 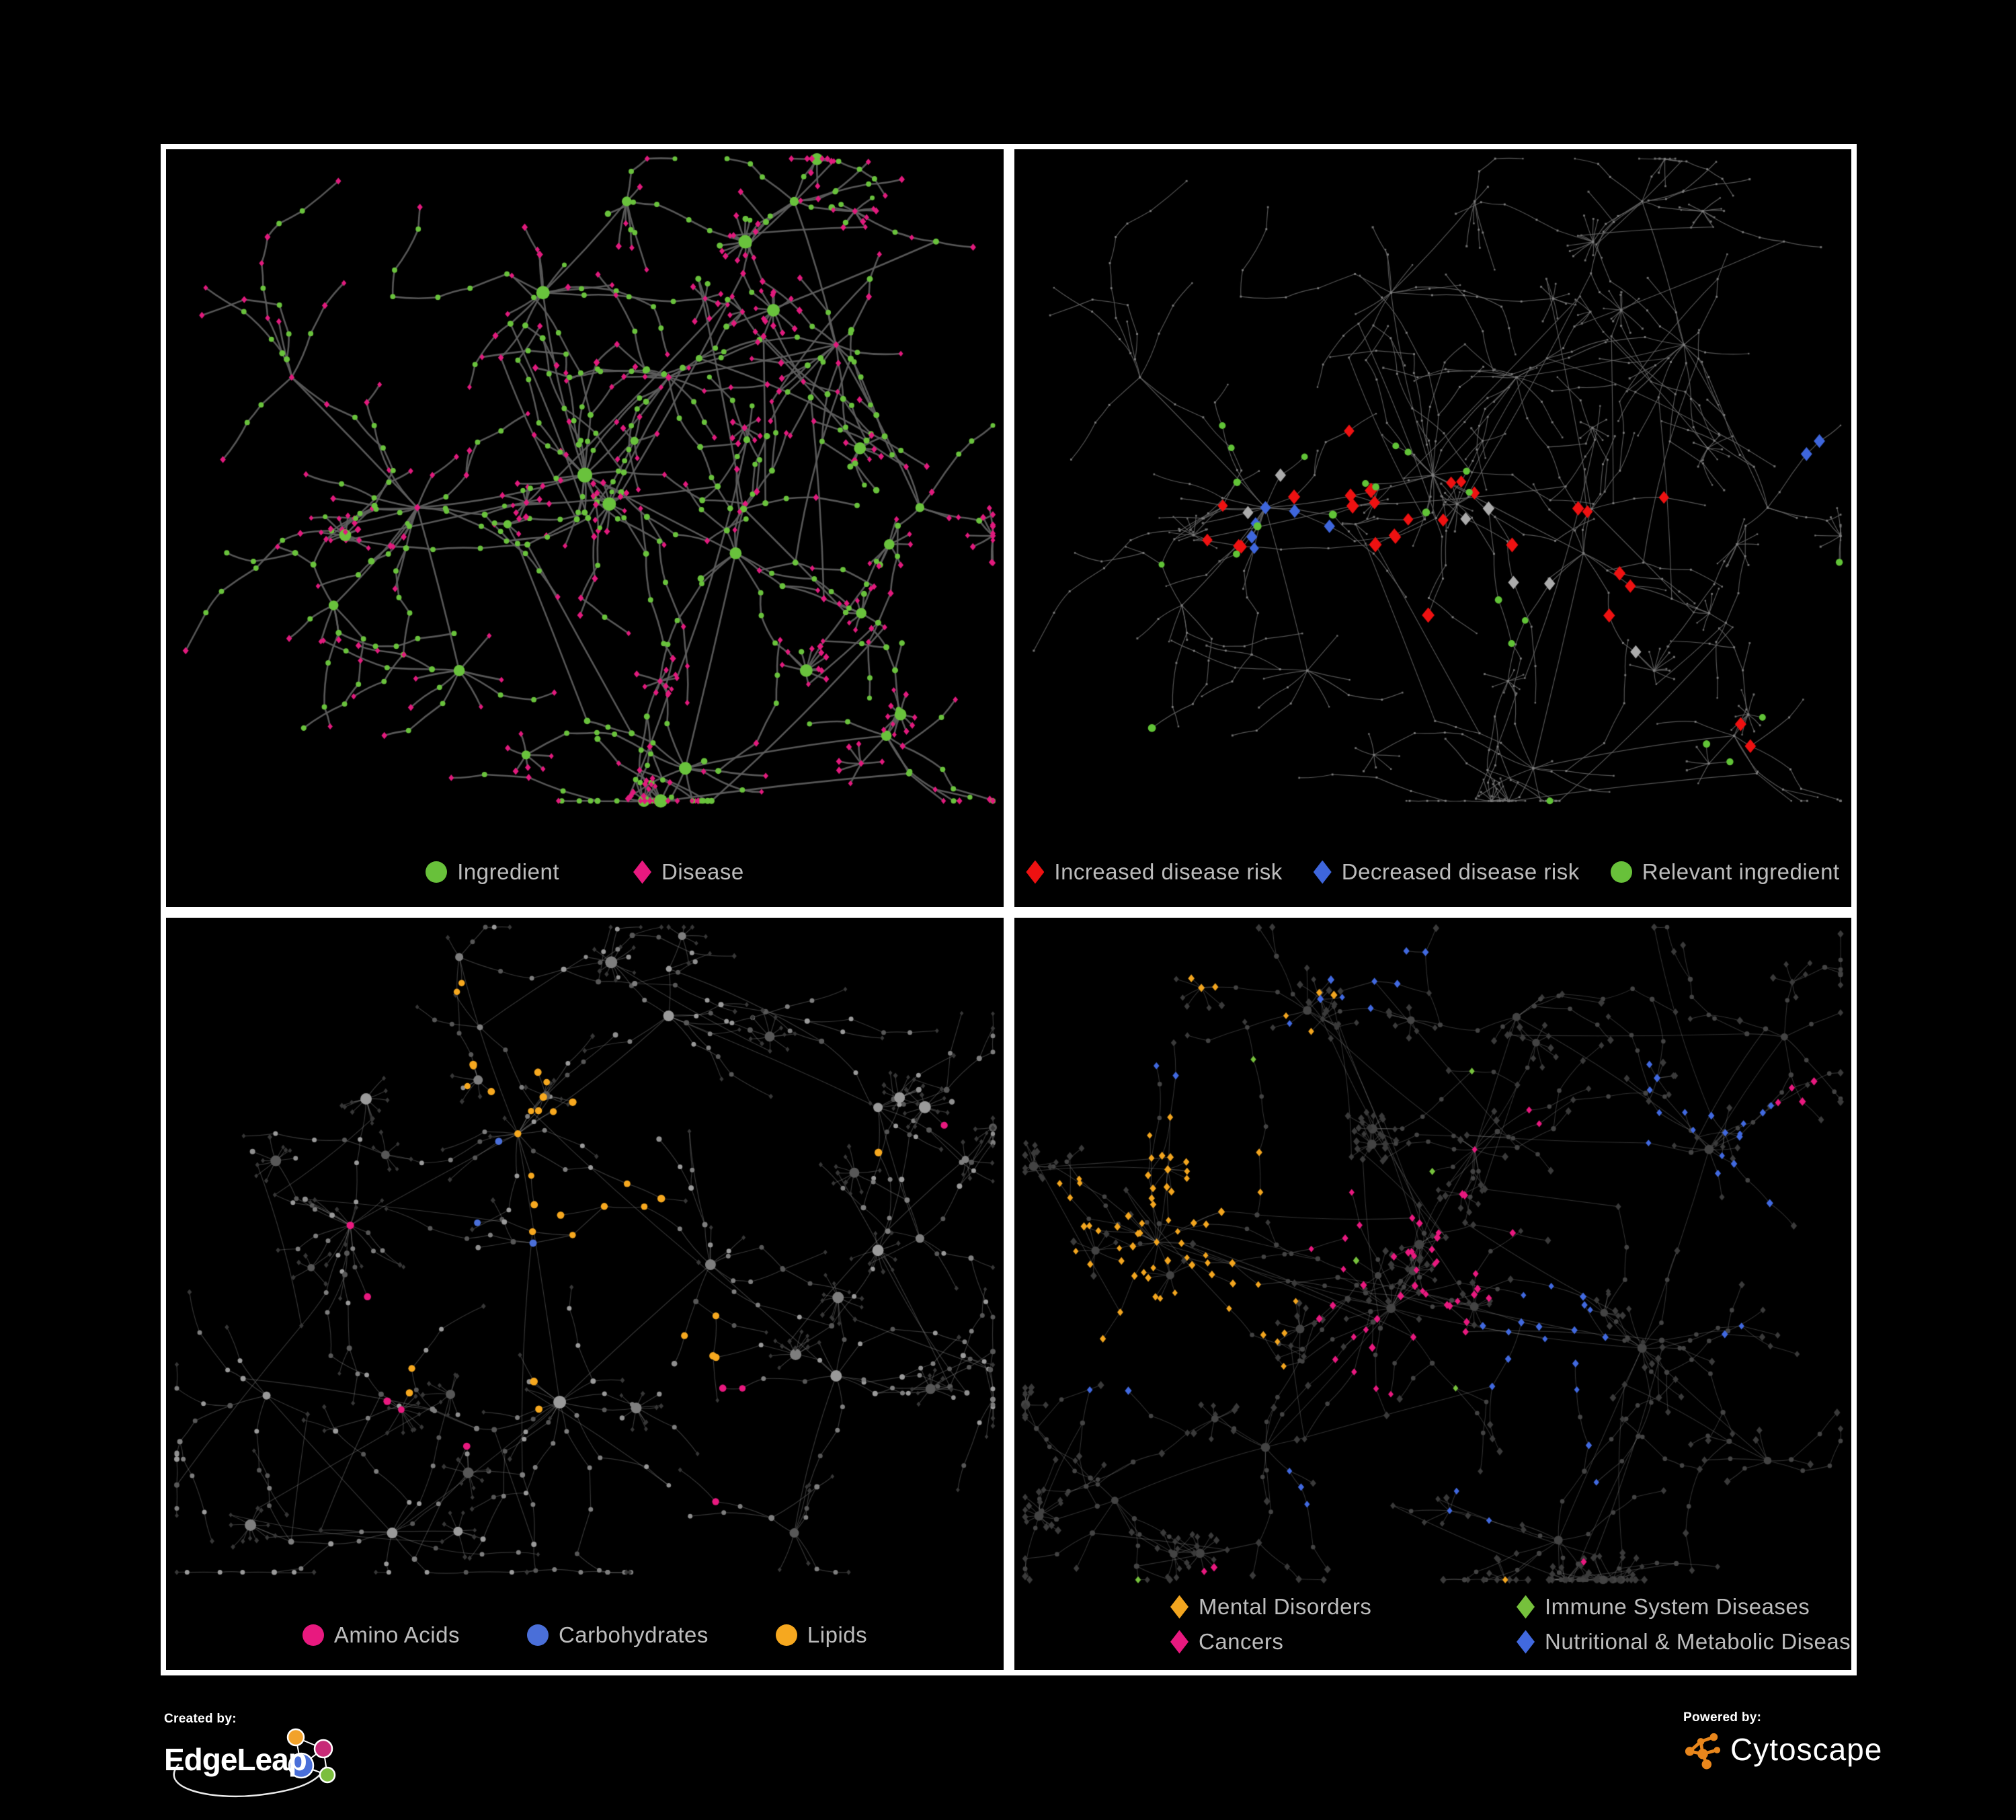 I want to click on created-by-credit: Created by: EdgeLeap, so click(x=271, y=1762).